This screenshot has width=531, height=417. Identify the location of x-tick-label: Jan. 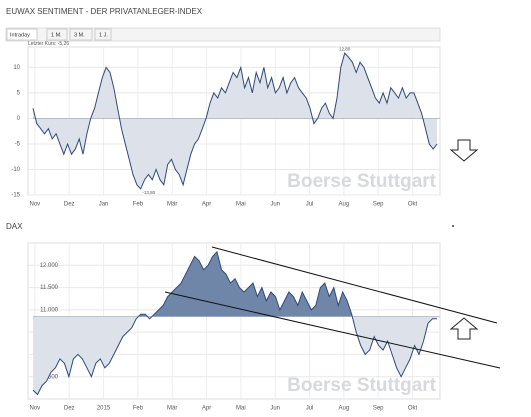
(104, 205).